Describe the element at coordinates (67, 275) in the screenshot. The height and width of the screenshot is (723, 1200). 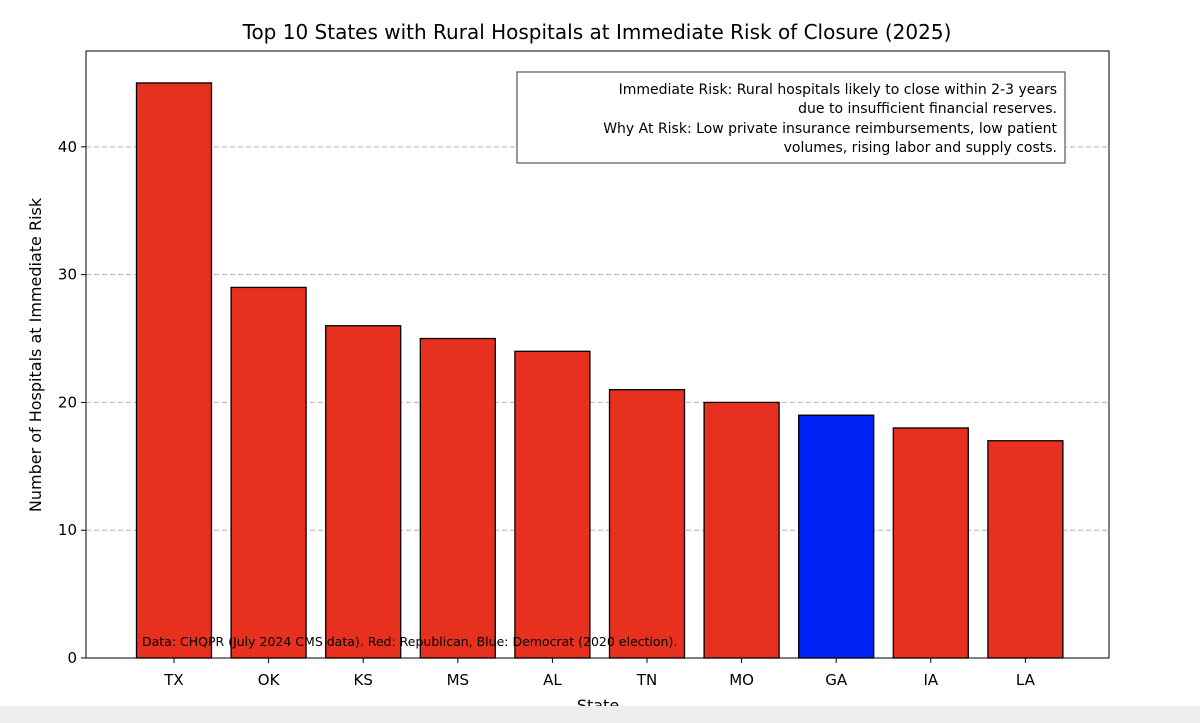
I see `y-tick-label: 30` at that location.